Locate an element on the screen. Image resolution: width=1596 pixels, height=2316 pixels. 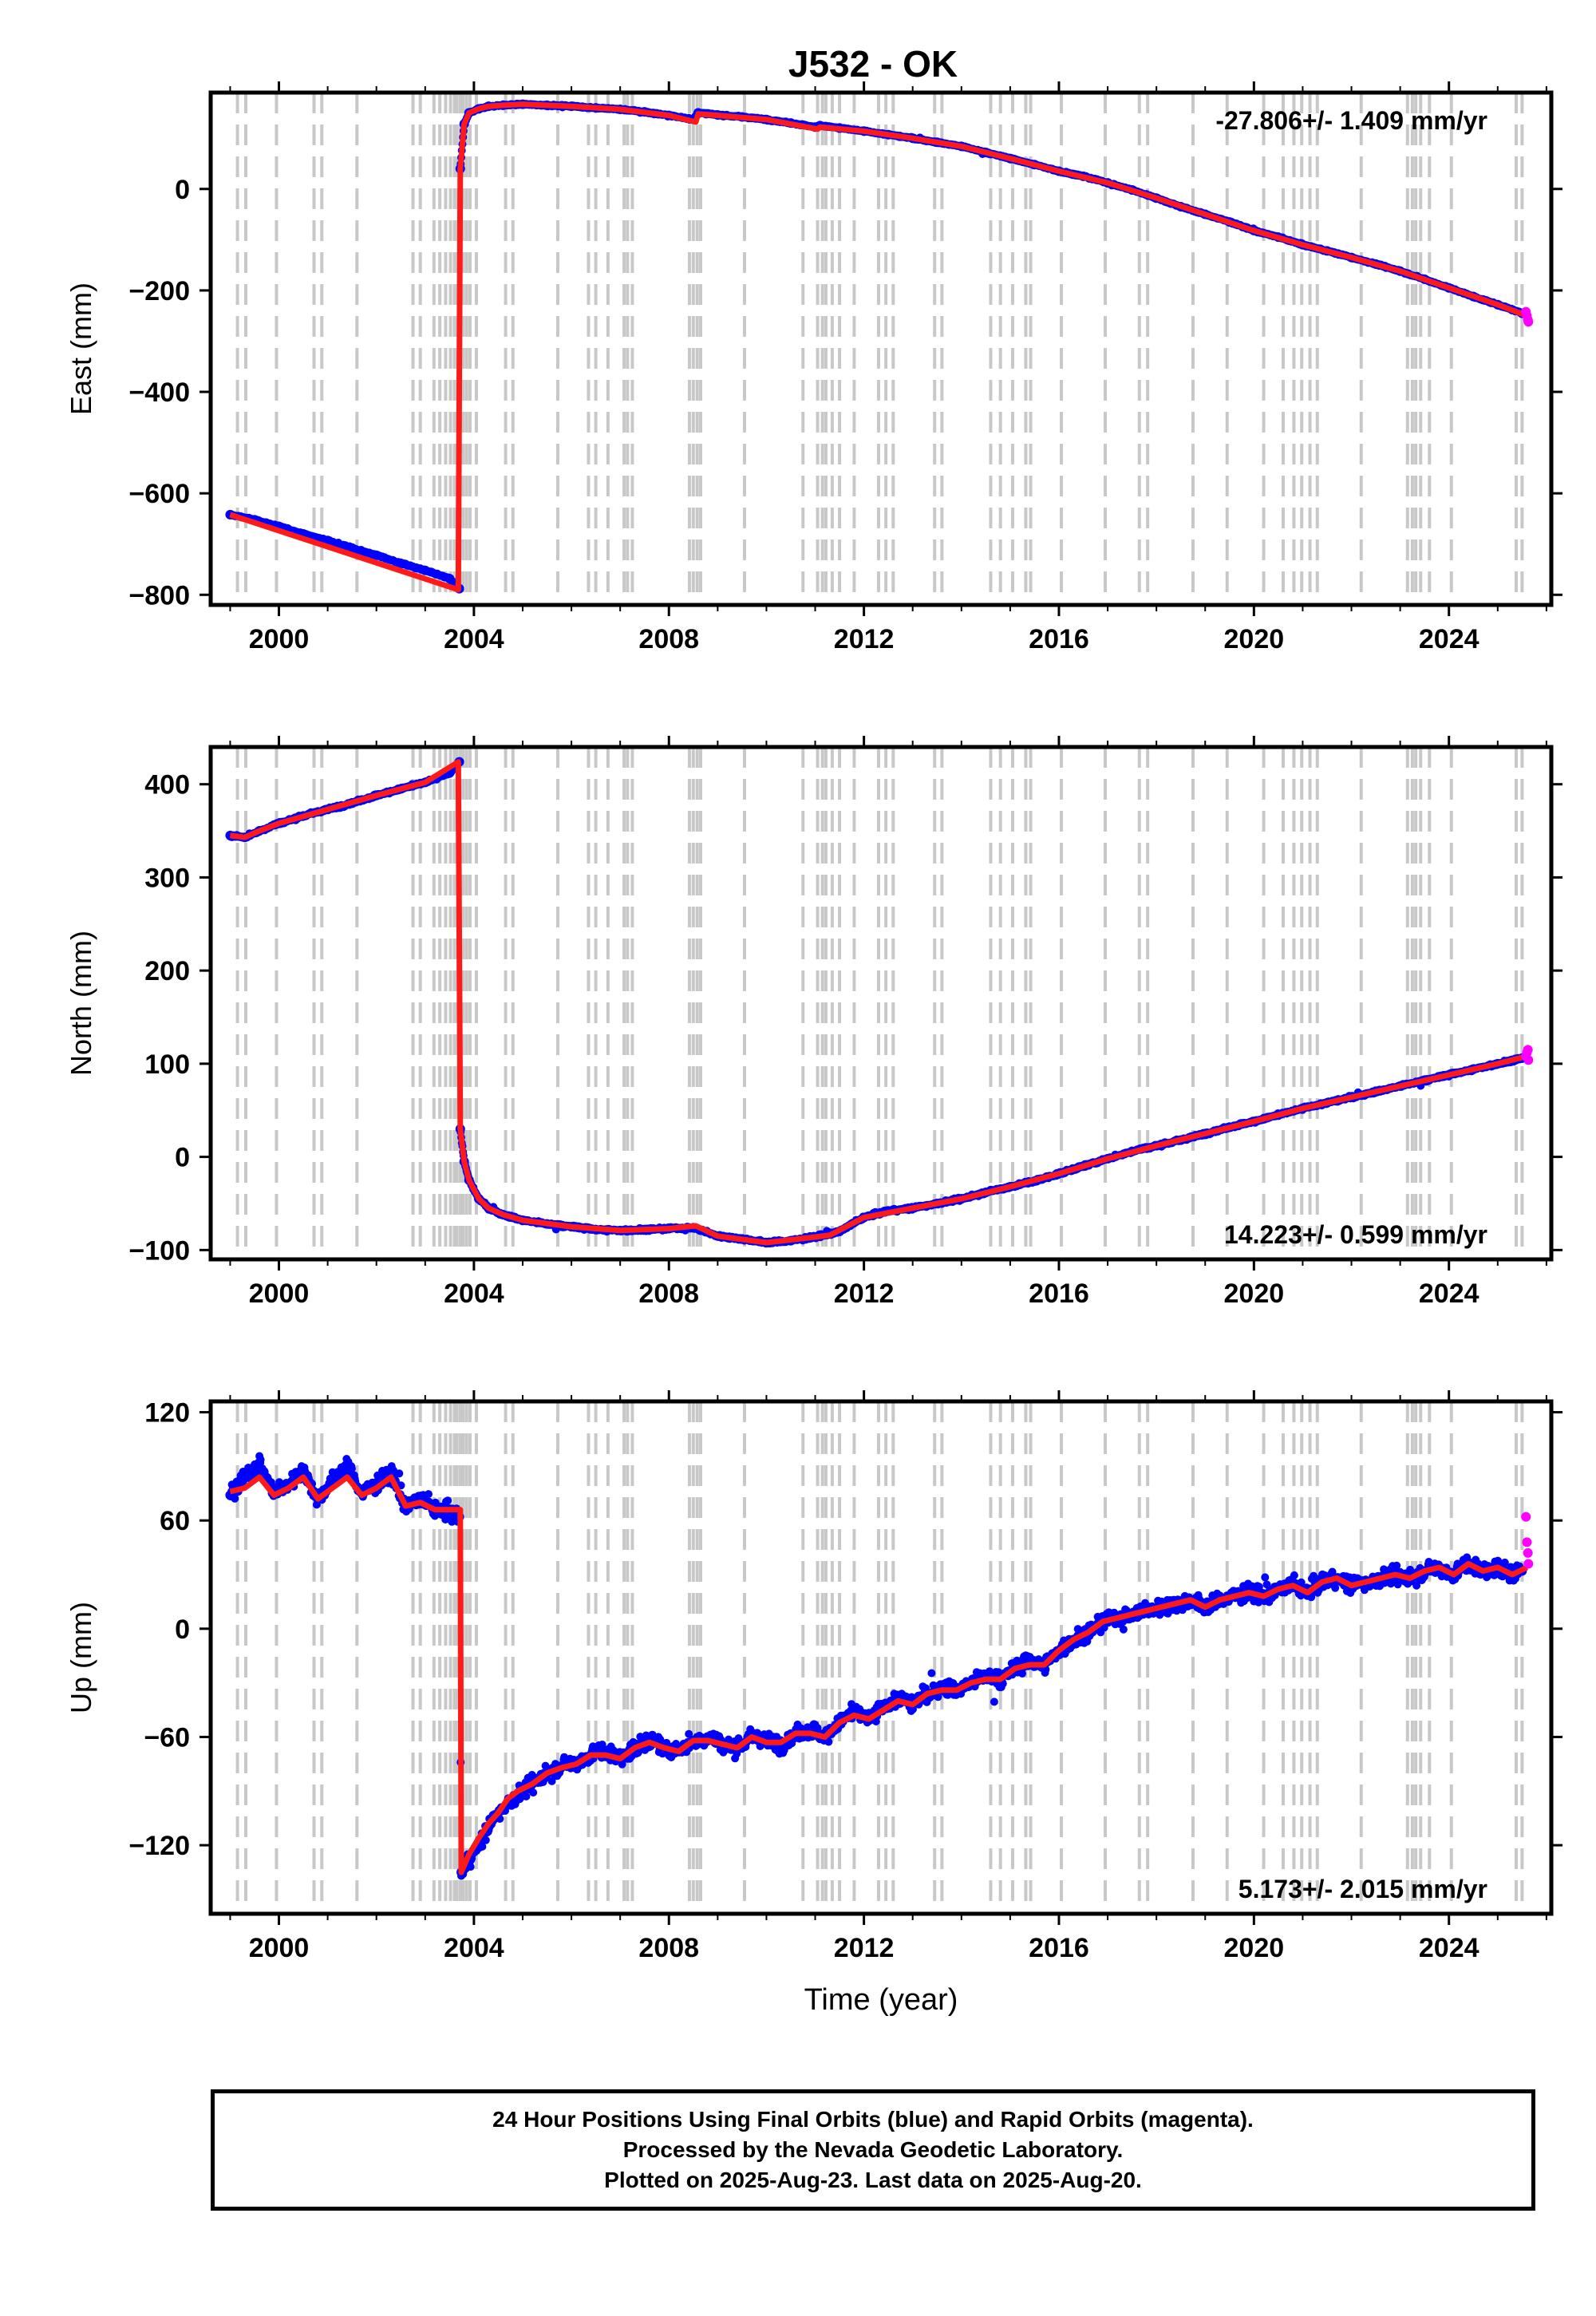
y-axis-label: East (mm) is located at coordinates (81, 349).